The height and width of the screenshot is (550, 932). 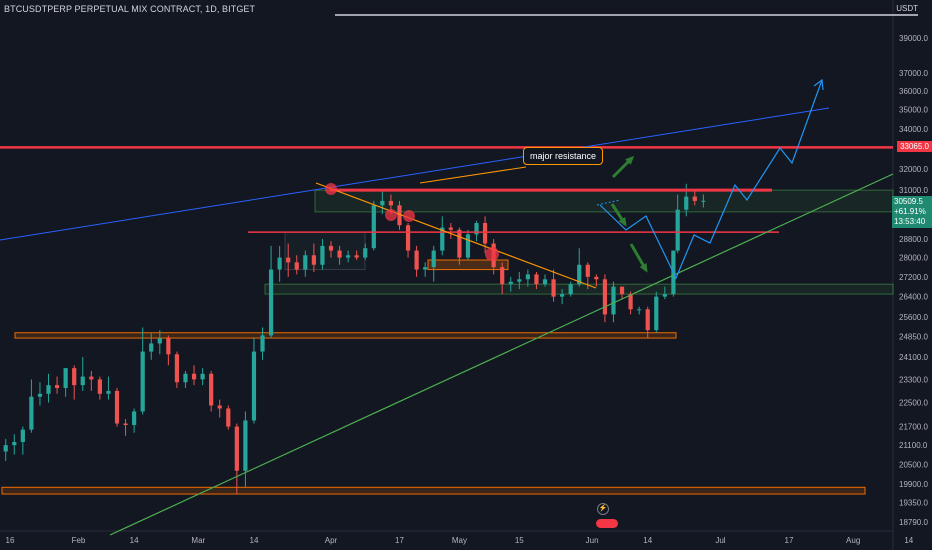 What do you see at coordinates (519, 540) in the screenshot?
I see `time-tick-label: 15` at bounding box center [519, 540].